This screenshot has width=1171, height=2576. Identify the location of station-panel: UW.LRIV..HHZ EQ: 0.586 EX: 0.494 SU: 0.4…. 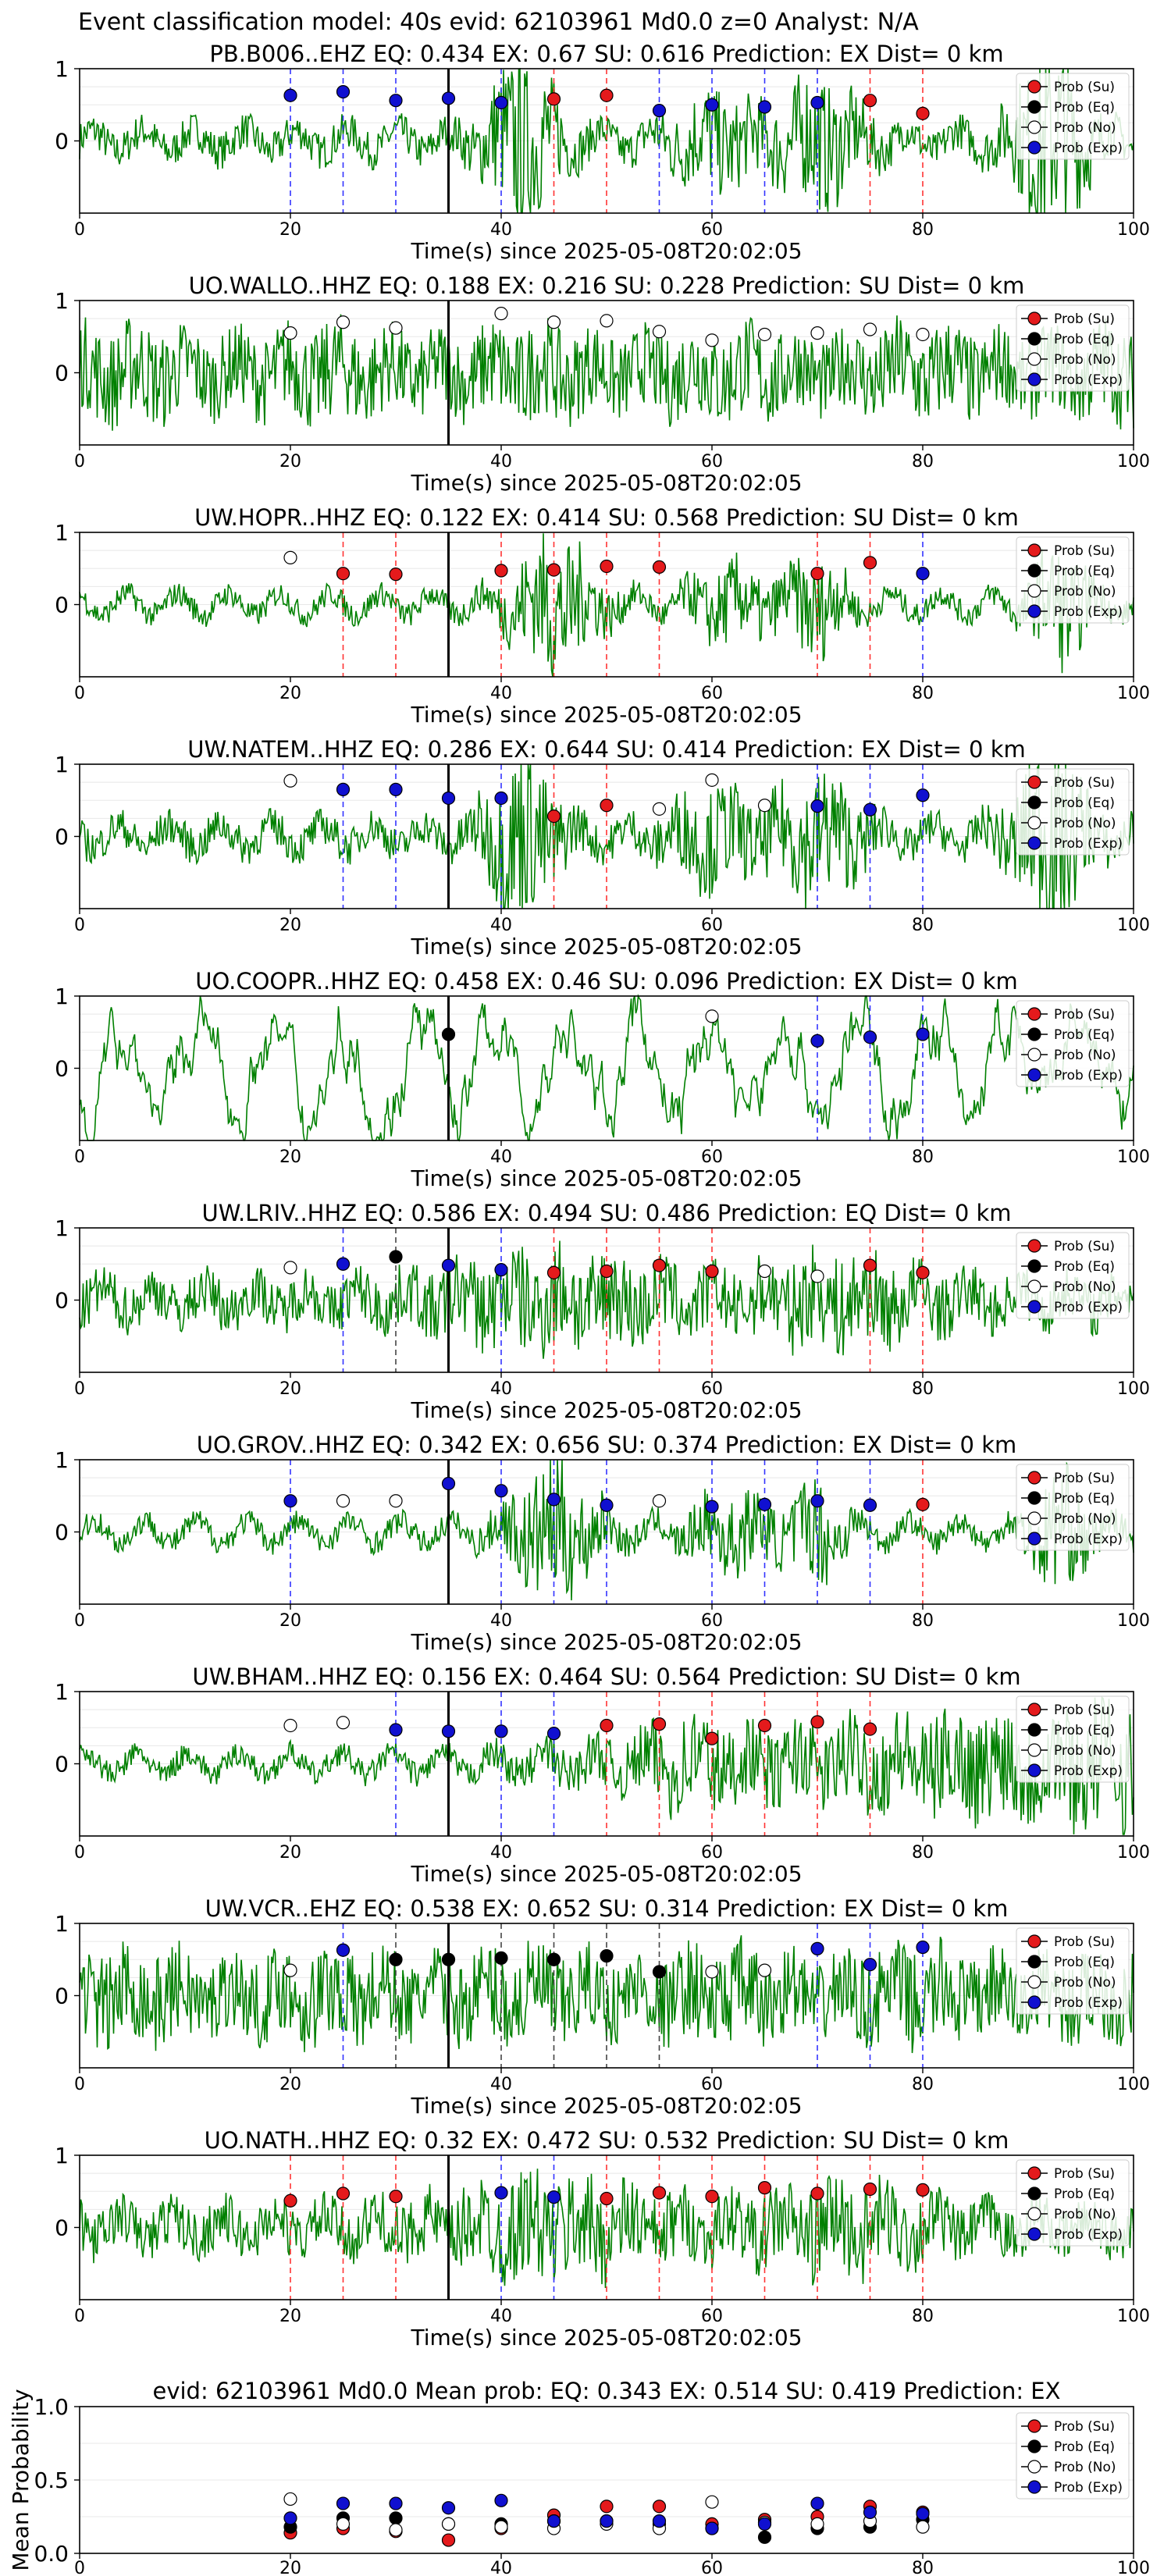
(602, 1311).